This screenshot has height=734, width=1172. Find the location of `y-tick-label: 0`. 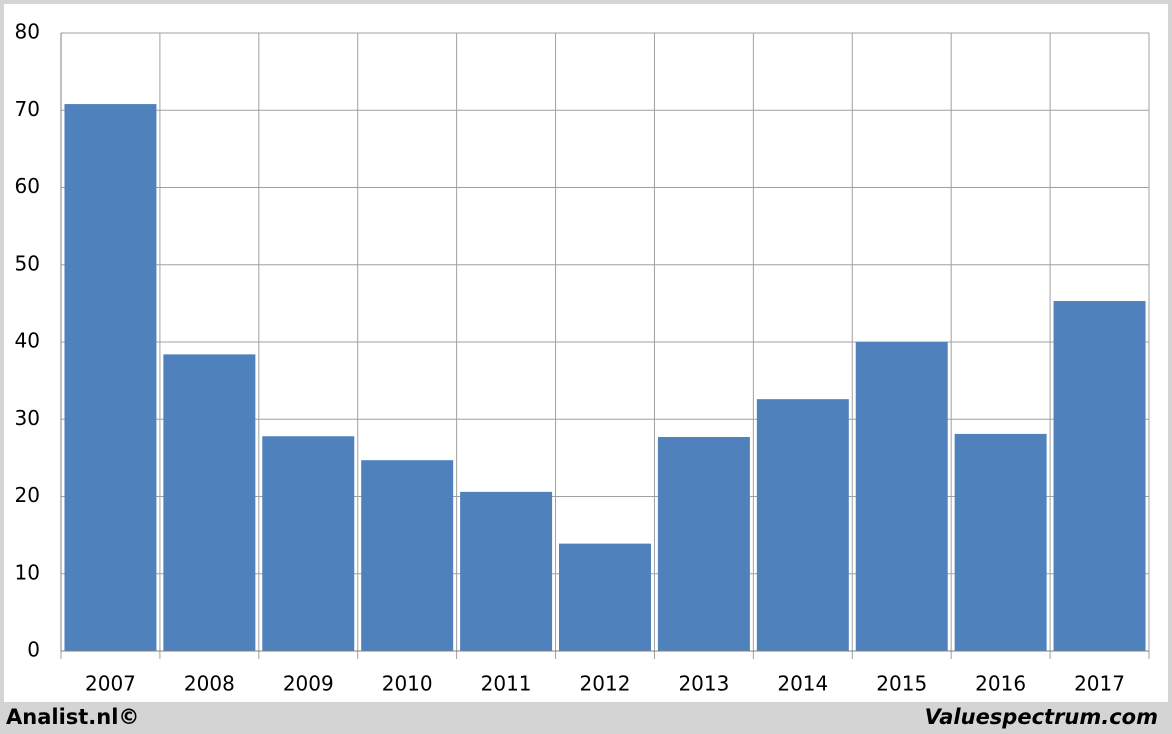

y-tick-label: 0 is located at coordinates (33, 650).